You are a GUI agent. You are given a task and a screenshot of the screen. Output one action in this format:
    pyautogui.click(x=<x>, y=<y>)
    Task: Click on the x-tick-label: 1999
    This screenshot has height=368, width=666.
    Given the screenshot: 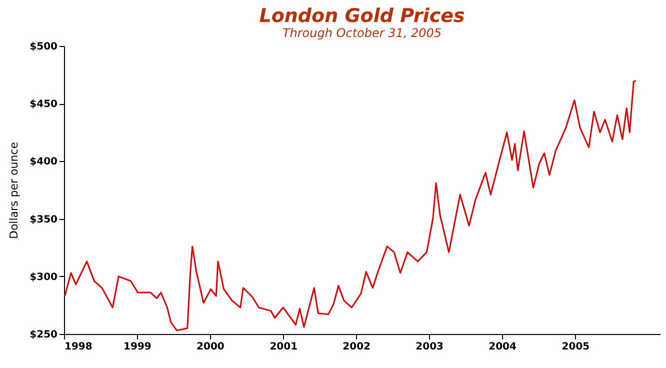 What is the action you would take?
    pyautogui.click(x=138, y=347)
    